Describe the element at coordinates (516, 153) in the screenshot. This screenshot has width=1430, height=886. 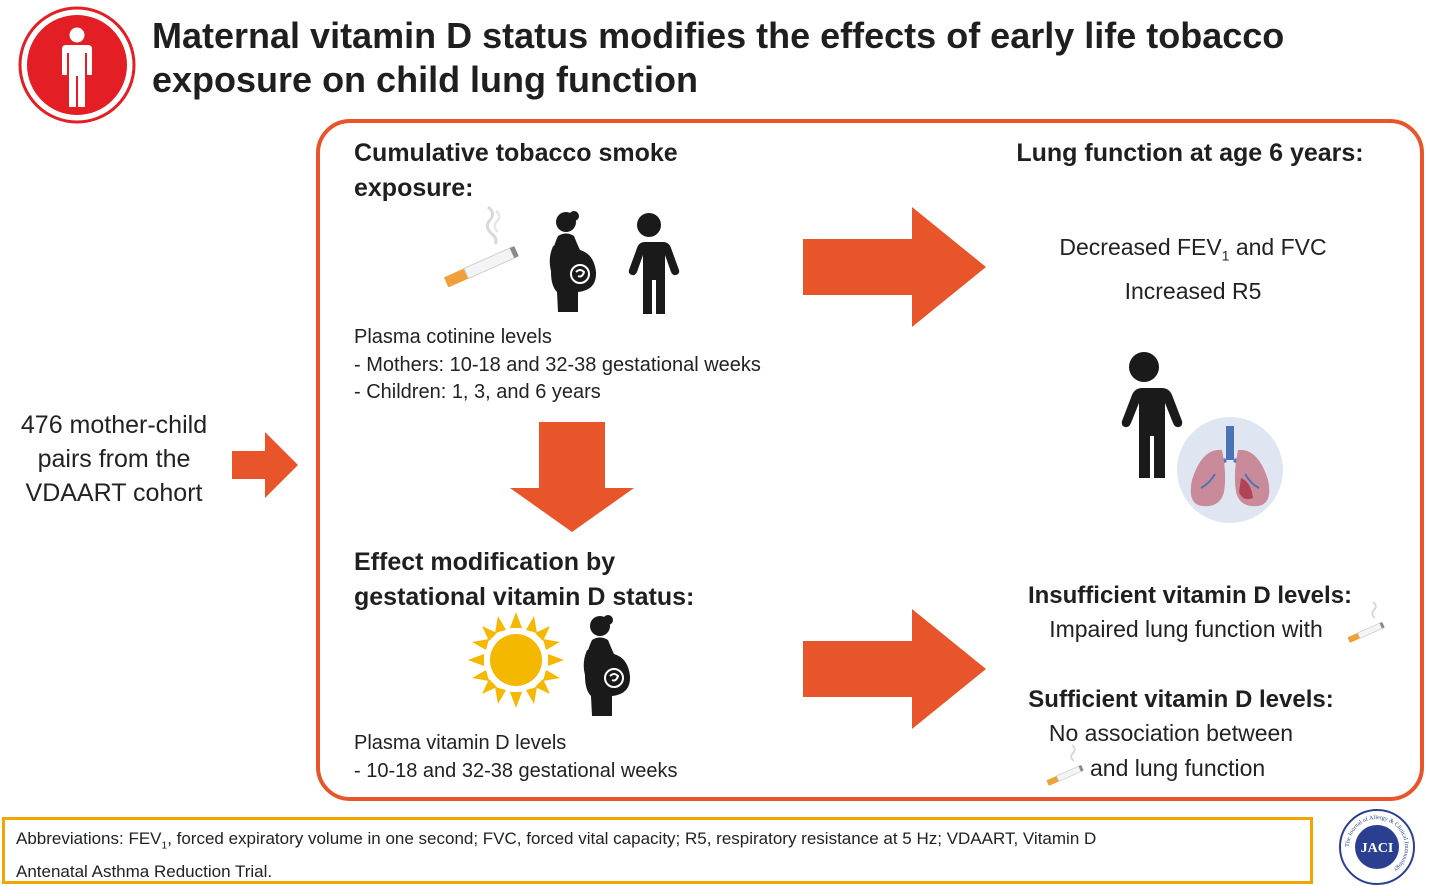
I see `exposure-heading-line-1: Cumulative tobacco smoke` at that location.